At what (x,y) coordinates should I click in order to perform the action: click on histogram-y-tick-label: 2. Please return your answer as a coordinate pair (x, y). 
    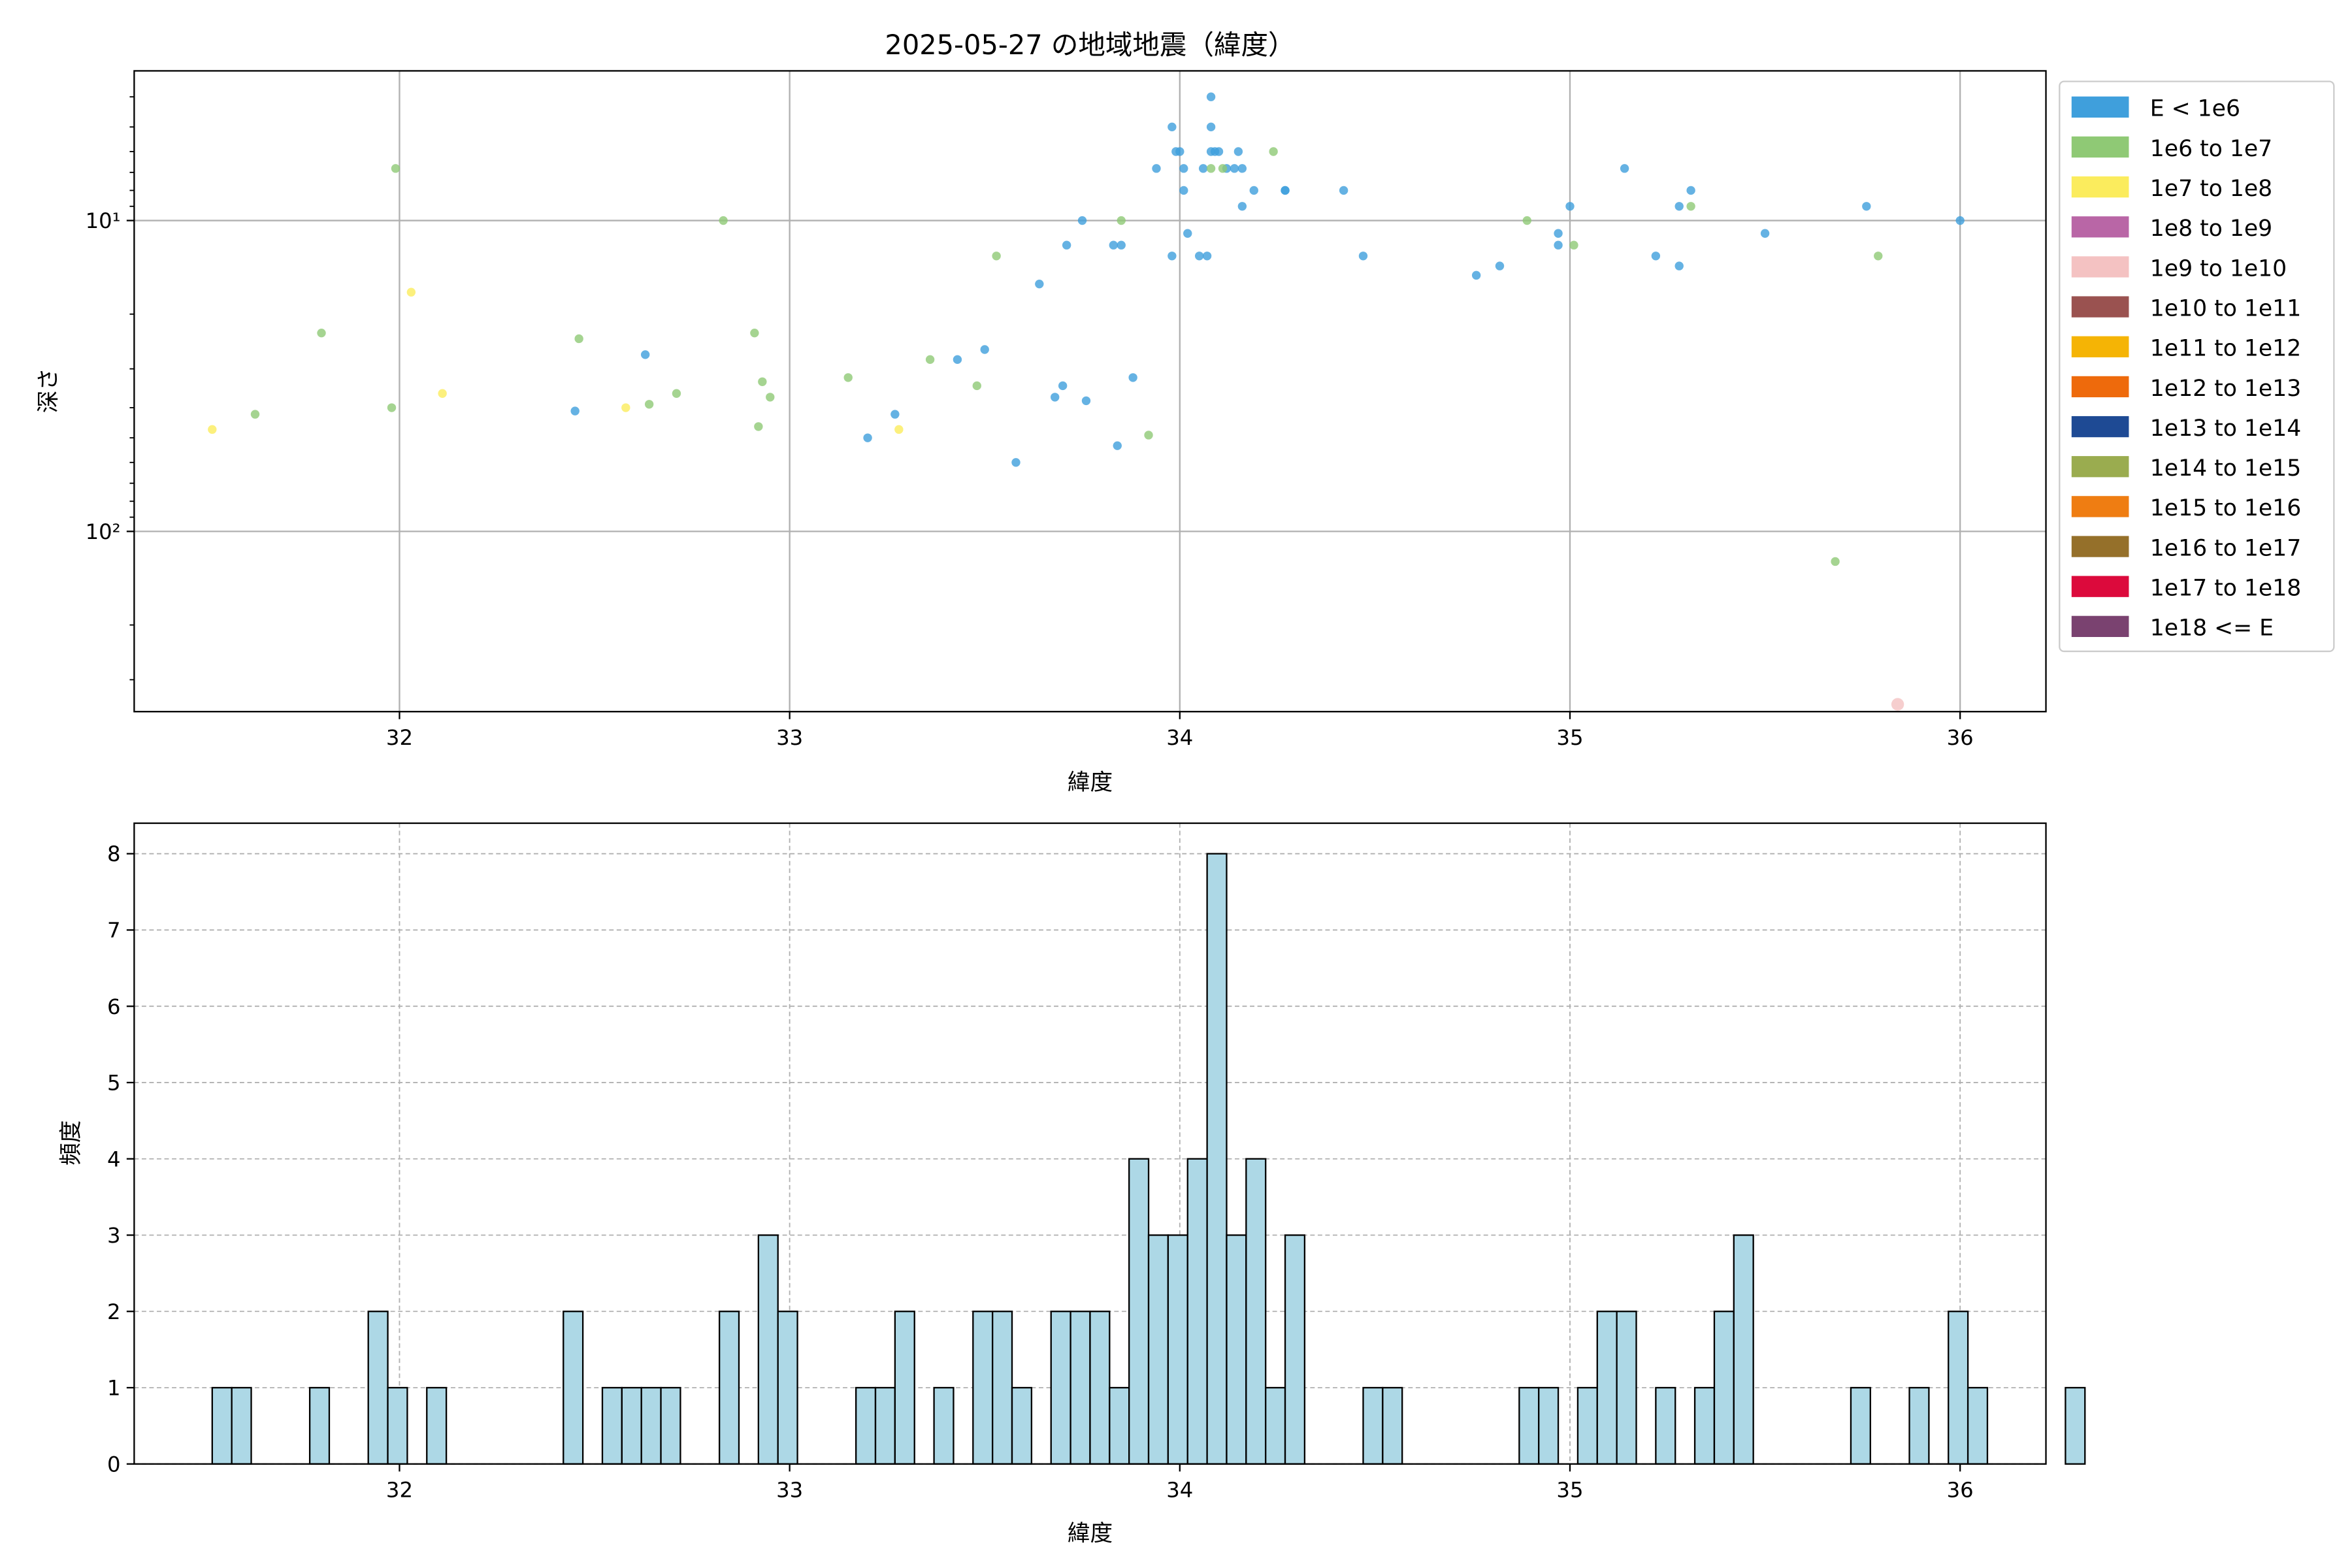
    Looking at the image, I should click on (114, 1311).